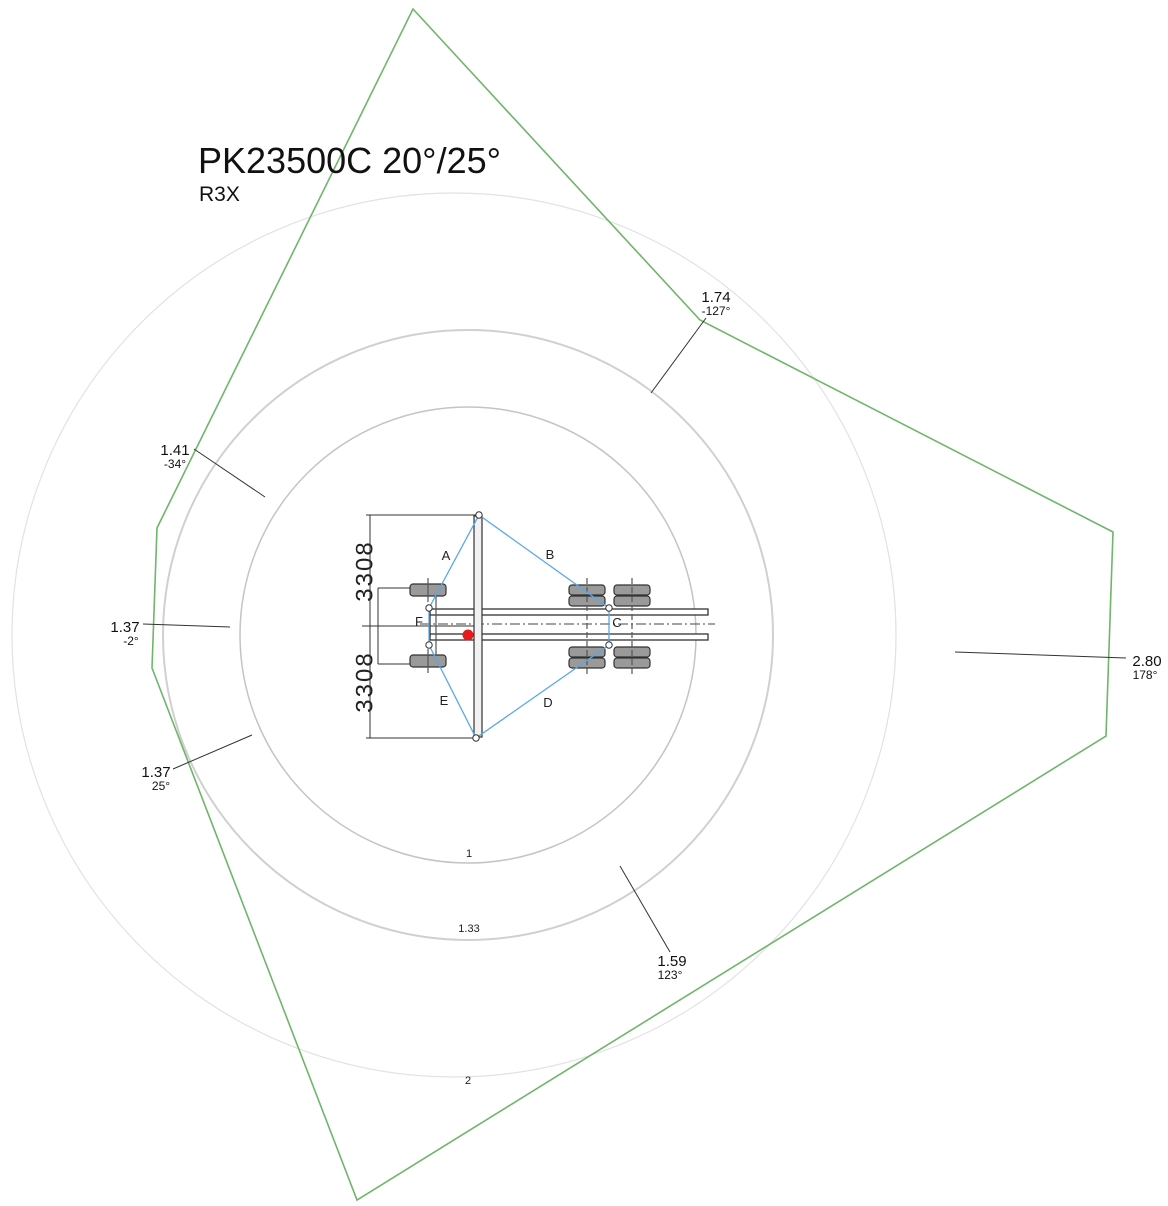 This screenshot has width=1168, height=1206. Describe the element at coordinates (671, 961) in the screenshot. I see `callout-value: 1.59` at that location.